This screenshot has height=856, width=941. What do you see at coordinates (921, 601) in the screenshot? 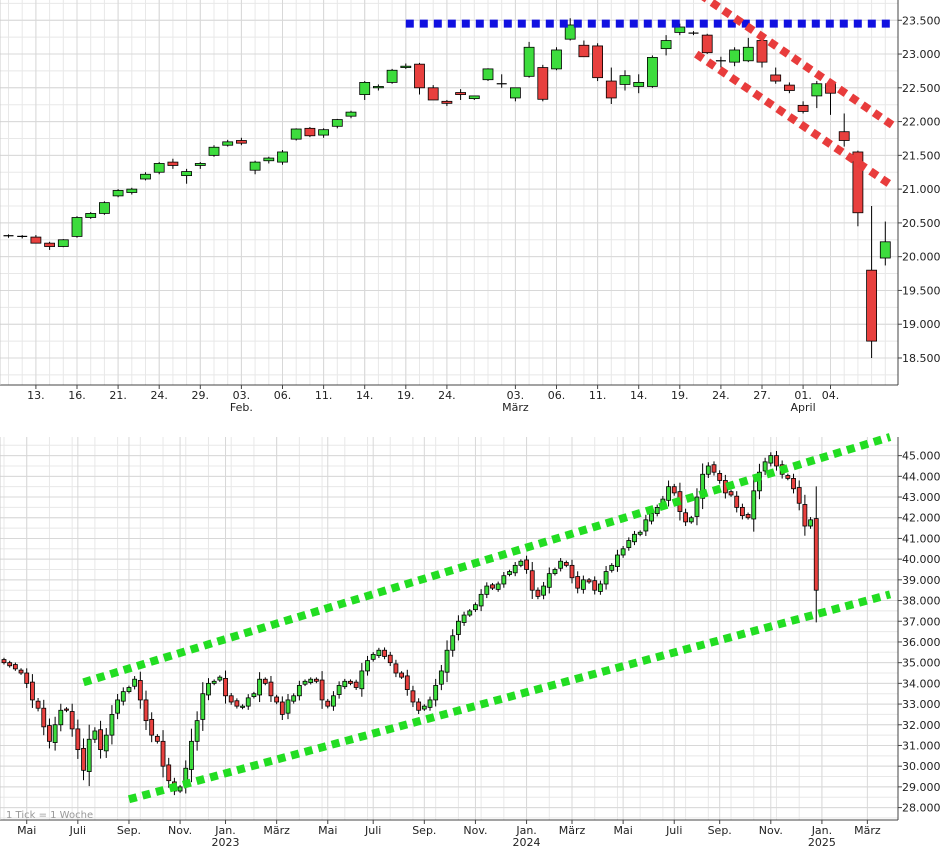
I see `y-tick-label: 38.000` at bounding box center [921, 601].